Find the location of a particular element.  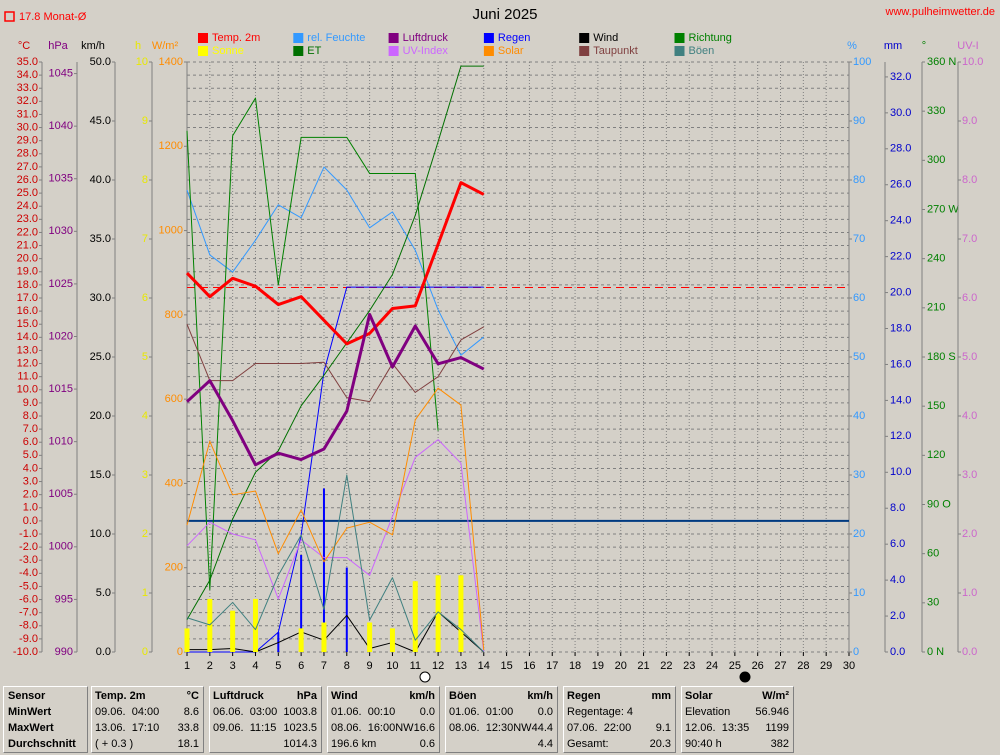

y-tick-label: 1030 is located at coordinates (61, 231).